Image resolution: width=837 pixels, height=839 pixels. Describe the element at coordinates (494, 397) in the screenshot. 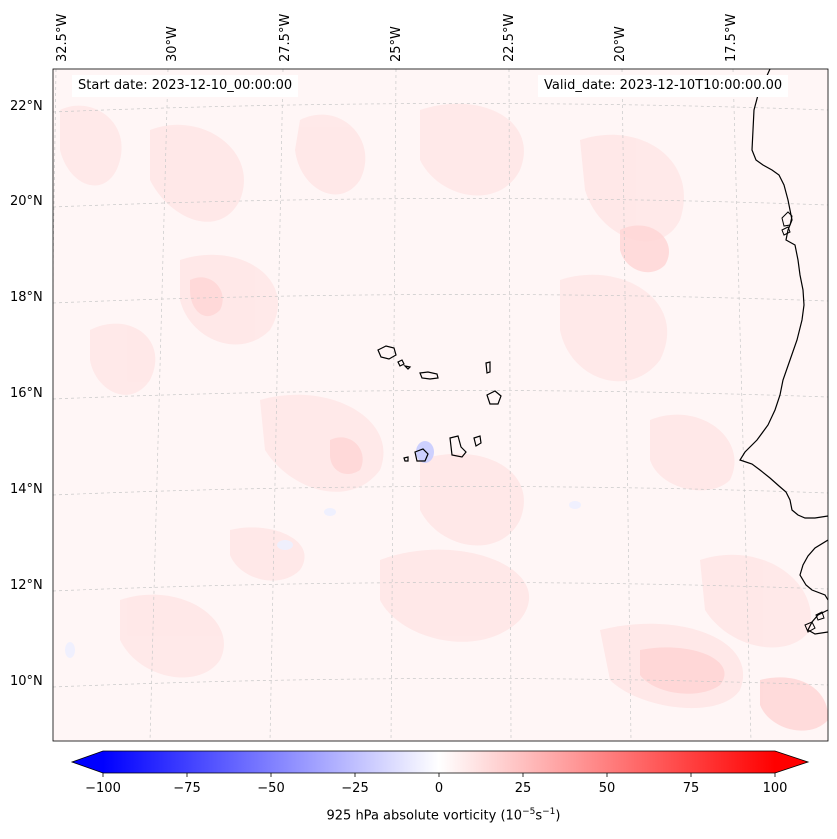

I see `island-boa-vista` at that location.